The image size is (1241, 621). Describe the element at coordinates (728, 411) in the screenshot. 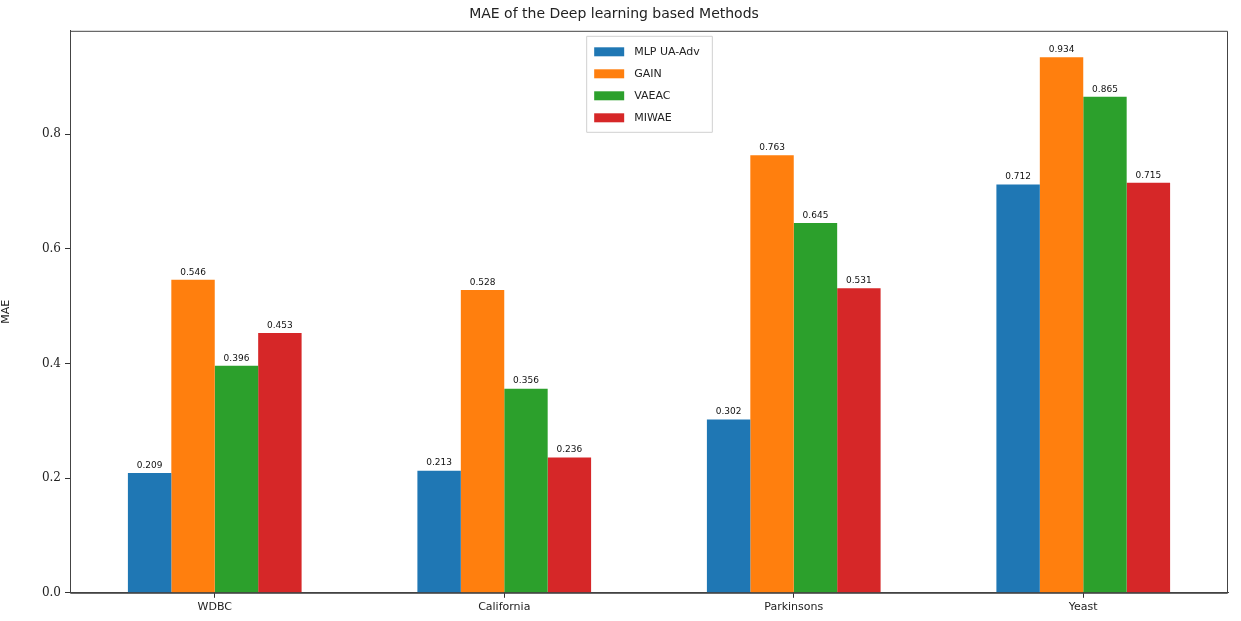

I see `data-label: 0.302` at that location.